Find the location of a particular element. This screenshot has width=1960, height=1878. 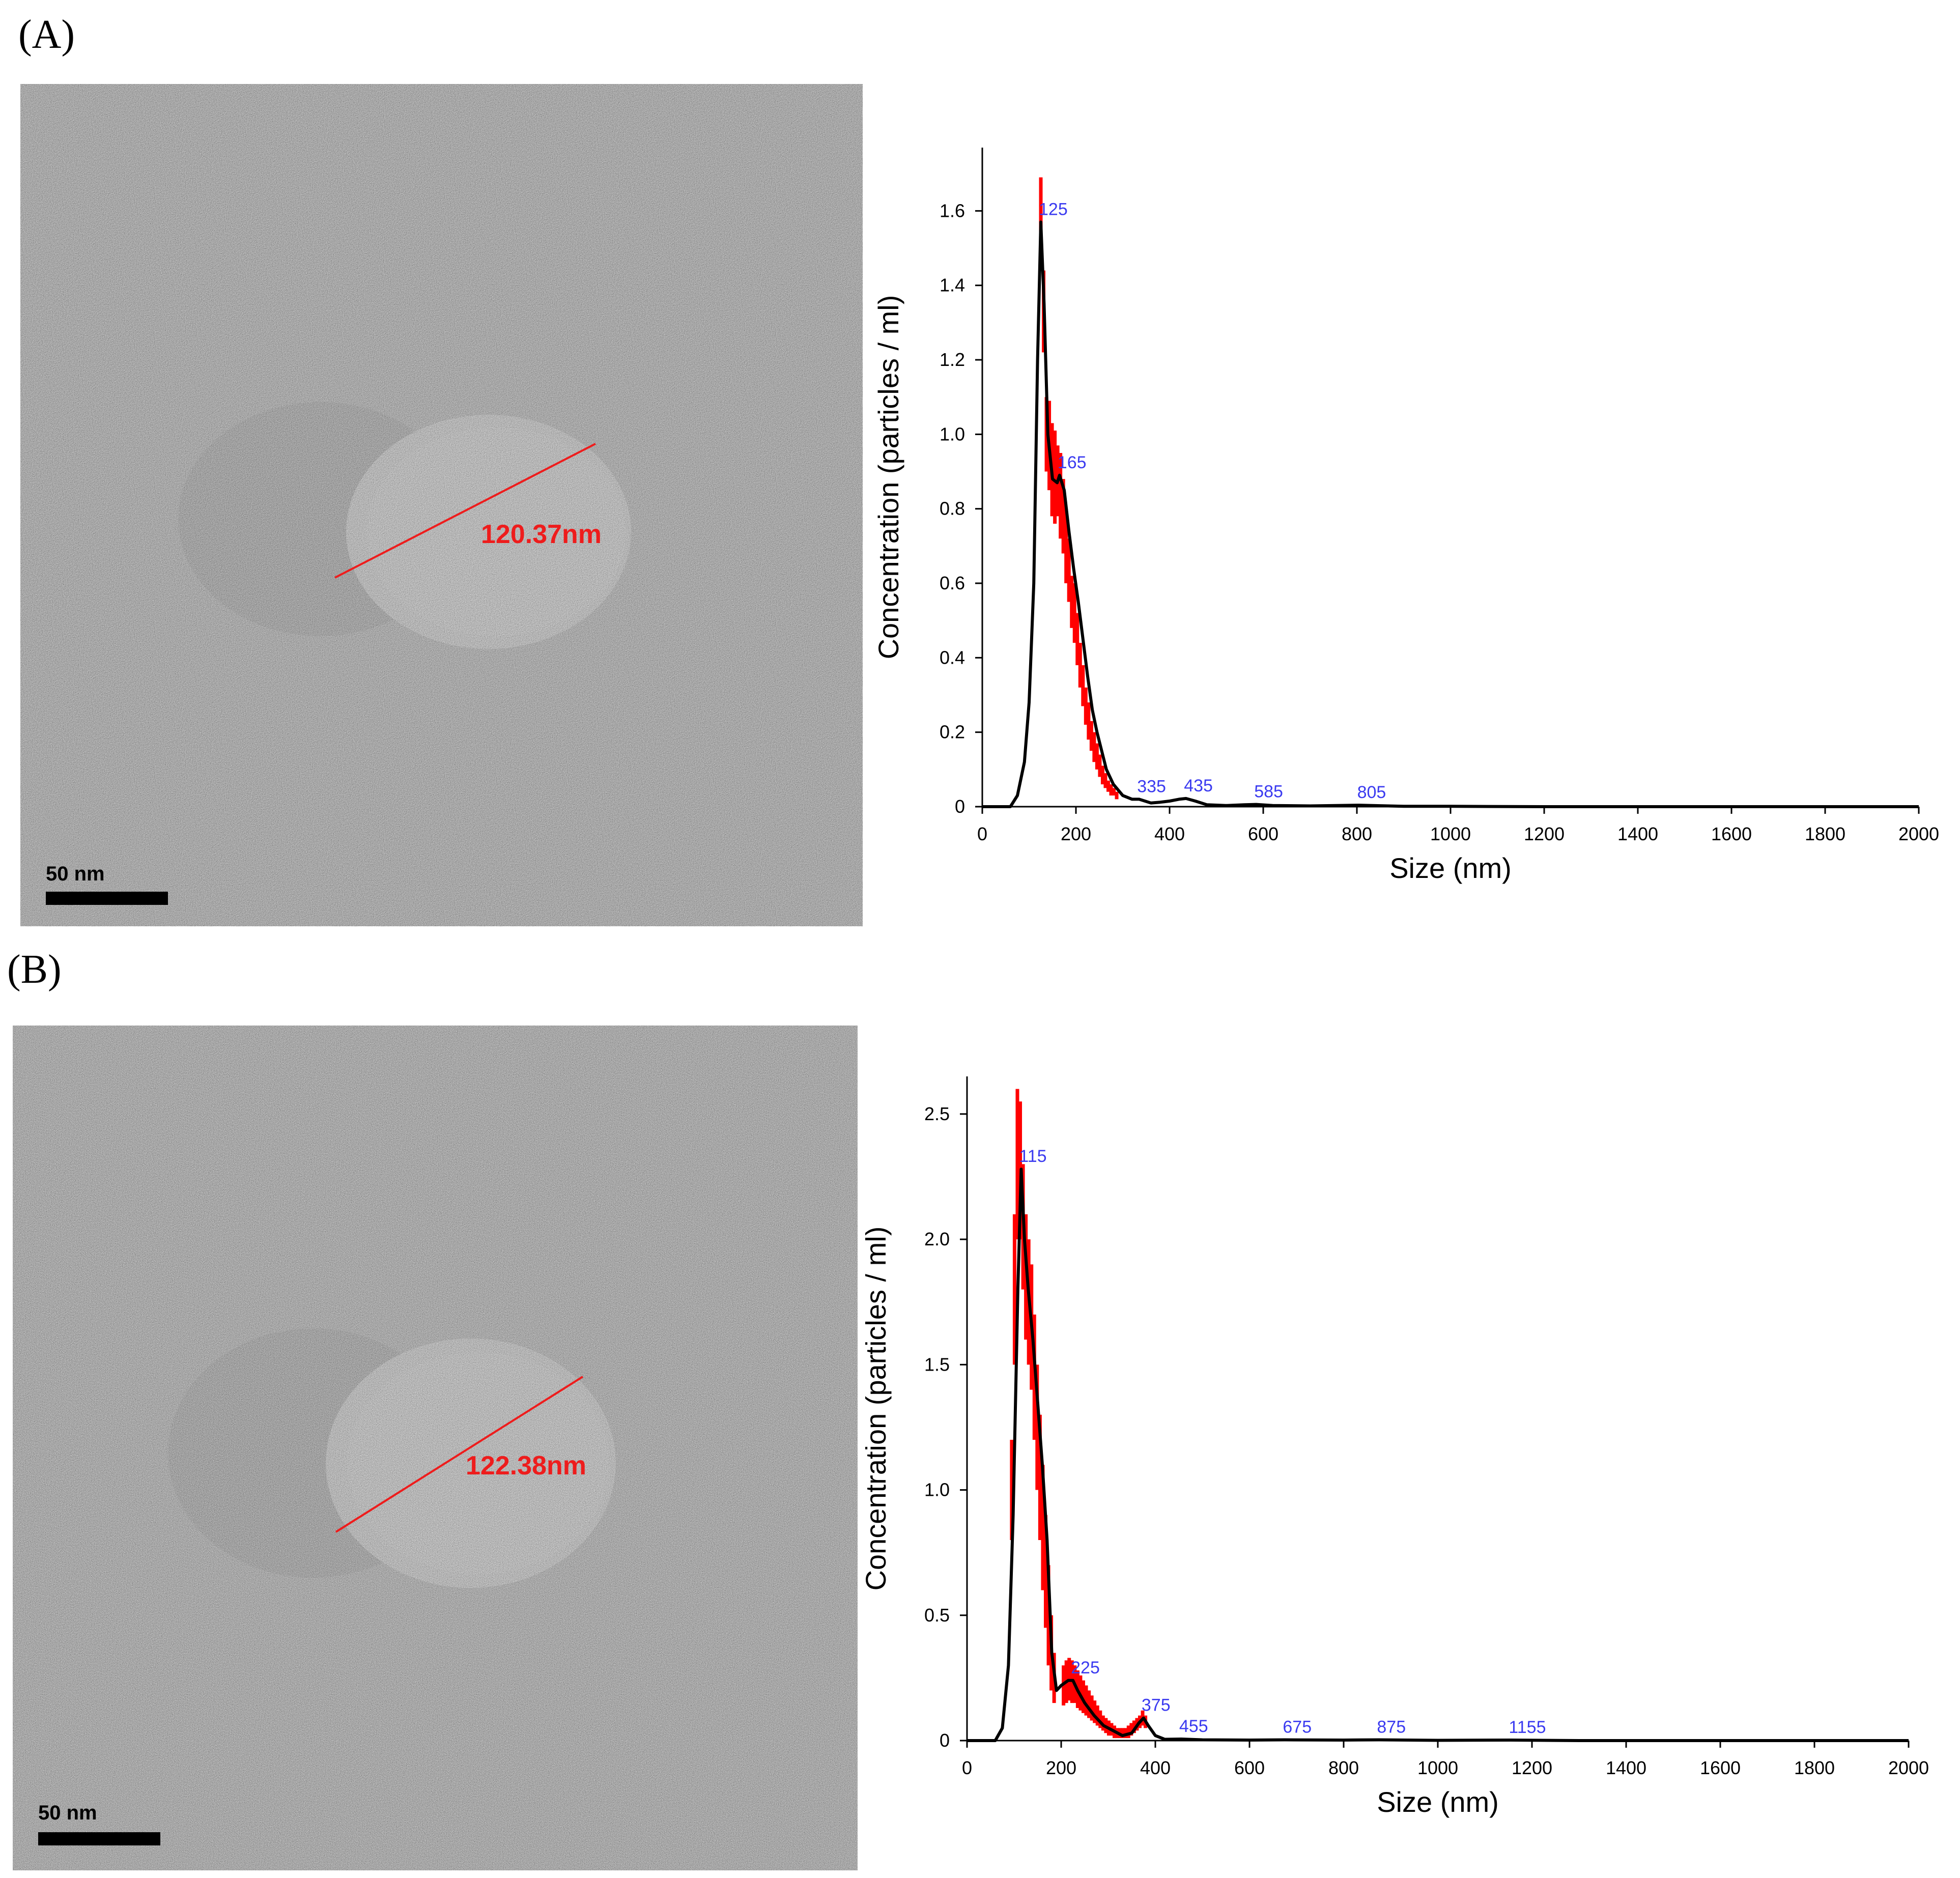

y-tick-label: 0.8 is located at coordinates (952, 508).